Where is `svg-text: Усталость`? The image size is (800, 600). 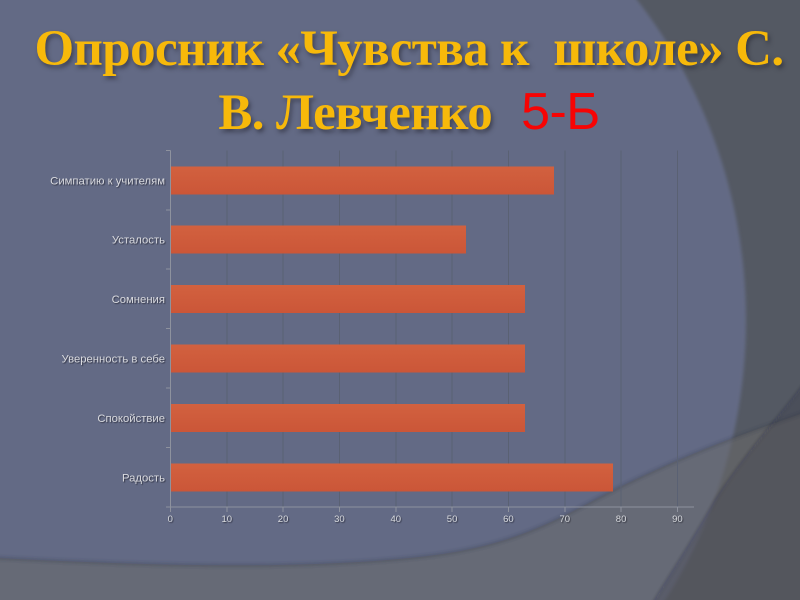 svg-text: Усталость is located at coordinates (138, 241).